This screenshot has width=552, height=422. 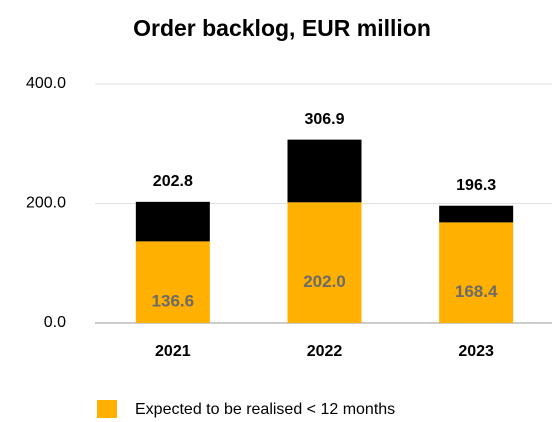 What do you see at coordinates (324, 119) in the screenshot?
I see `total-label: 306.9` at bounding box center [324, 119].